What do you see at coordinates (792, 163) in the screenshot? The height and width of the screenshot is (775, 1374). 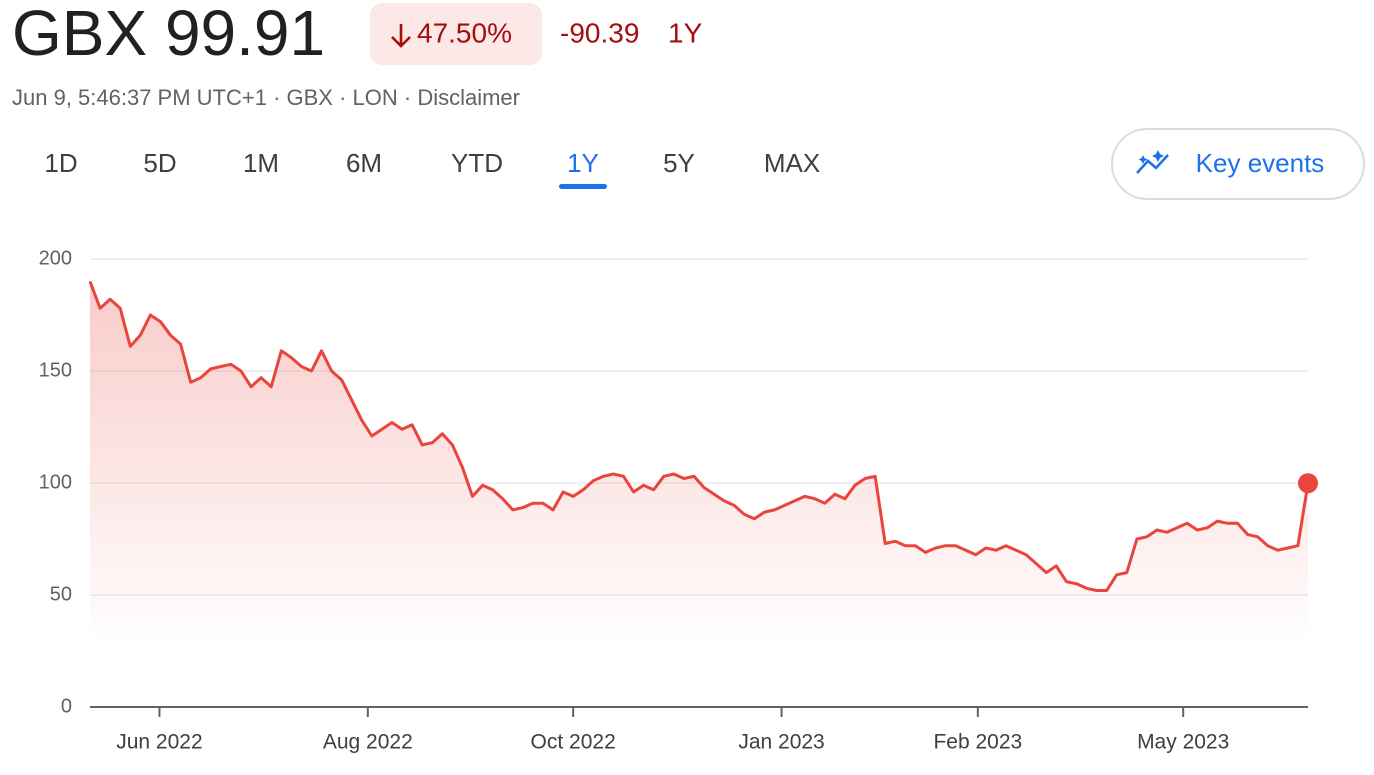 I see `range-tab: MAX` at bounding box center [792, 163].